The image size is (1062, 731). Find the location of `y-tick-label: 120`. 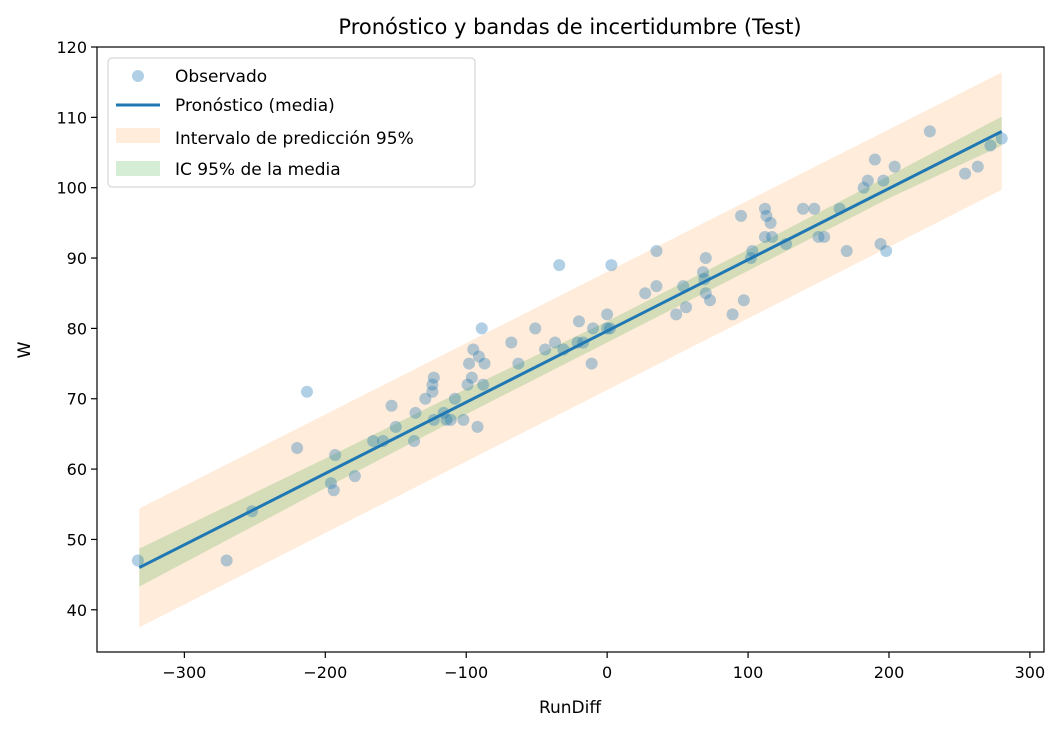

y-tick-label: 120 is located at coordinates (71, 47).